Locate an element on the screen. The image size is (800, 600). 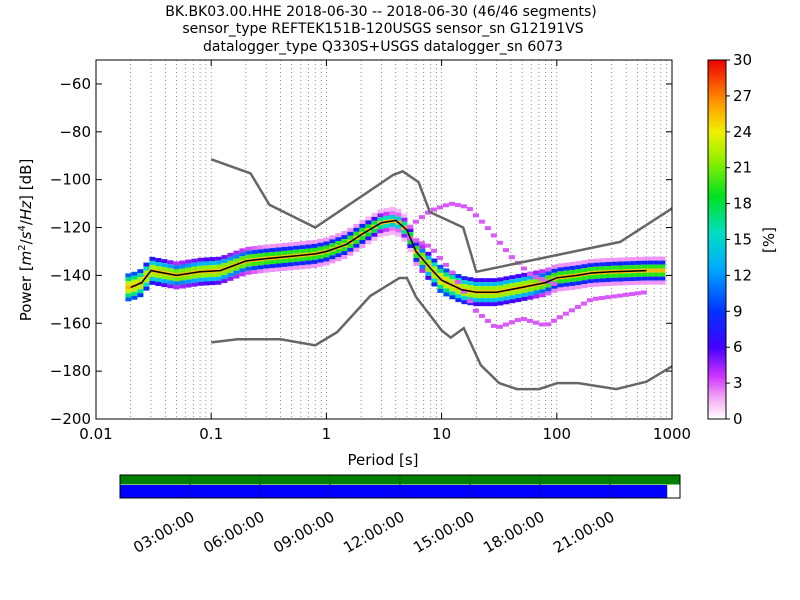
colorbar-tick-label: 3 is located at coordinates (738, 383).